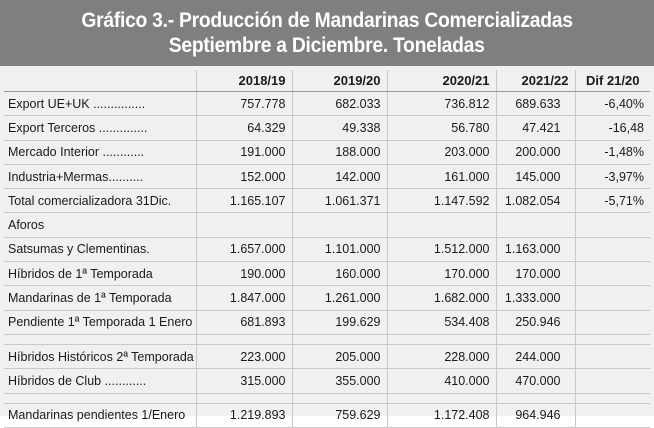 This screenshot has width=654, height=428. I want to click on table-cell: 1.657.000, so click(244, 250).